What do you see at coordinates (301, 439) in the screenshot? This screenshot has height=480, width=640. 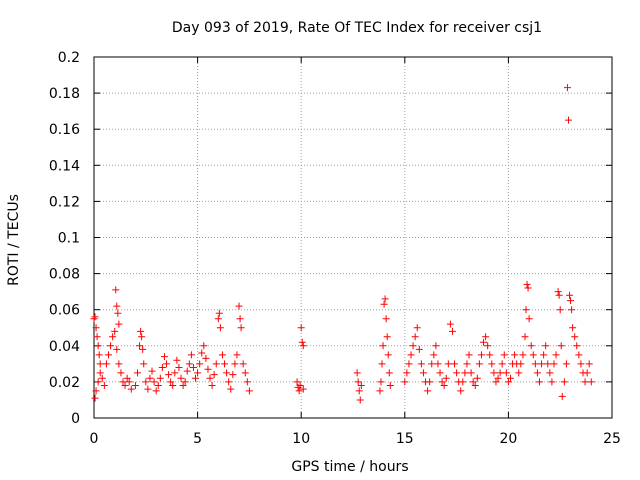 I see `x-tick-label: 10` at bounding box center [301, 439].